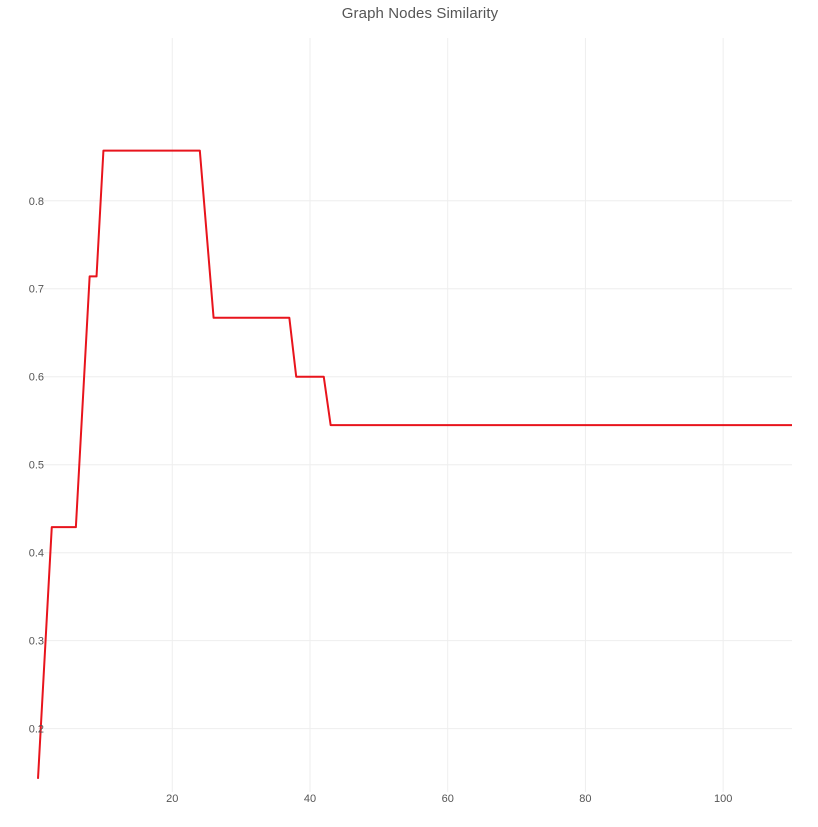  What do you see at coordinates (420, 13) in the screenshot?
I see `chart-title: Graph Nodes Similarity` at bounding box center [420, 13].